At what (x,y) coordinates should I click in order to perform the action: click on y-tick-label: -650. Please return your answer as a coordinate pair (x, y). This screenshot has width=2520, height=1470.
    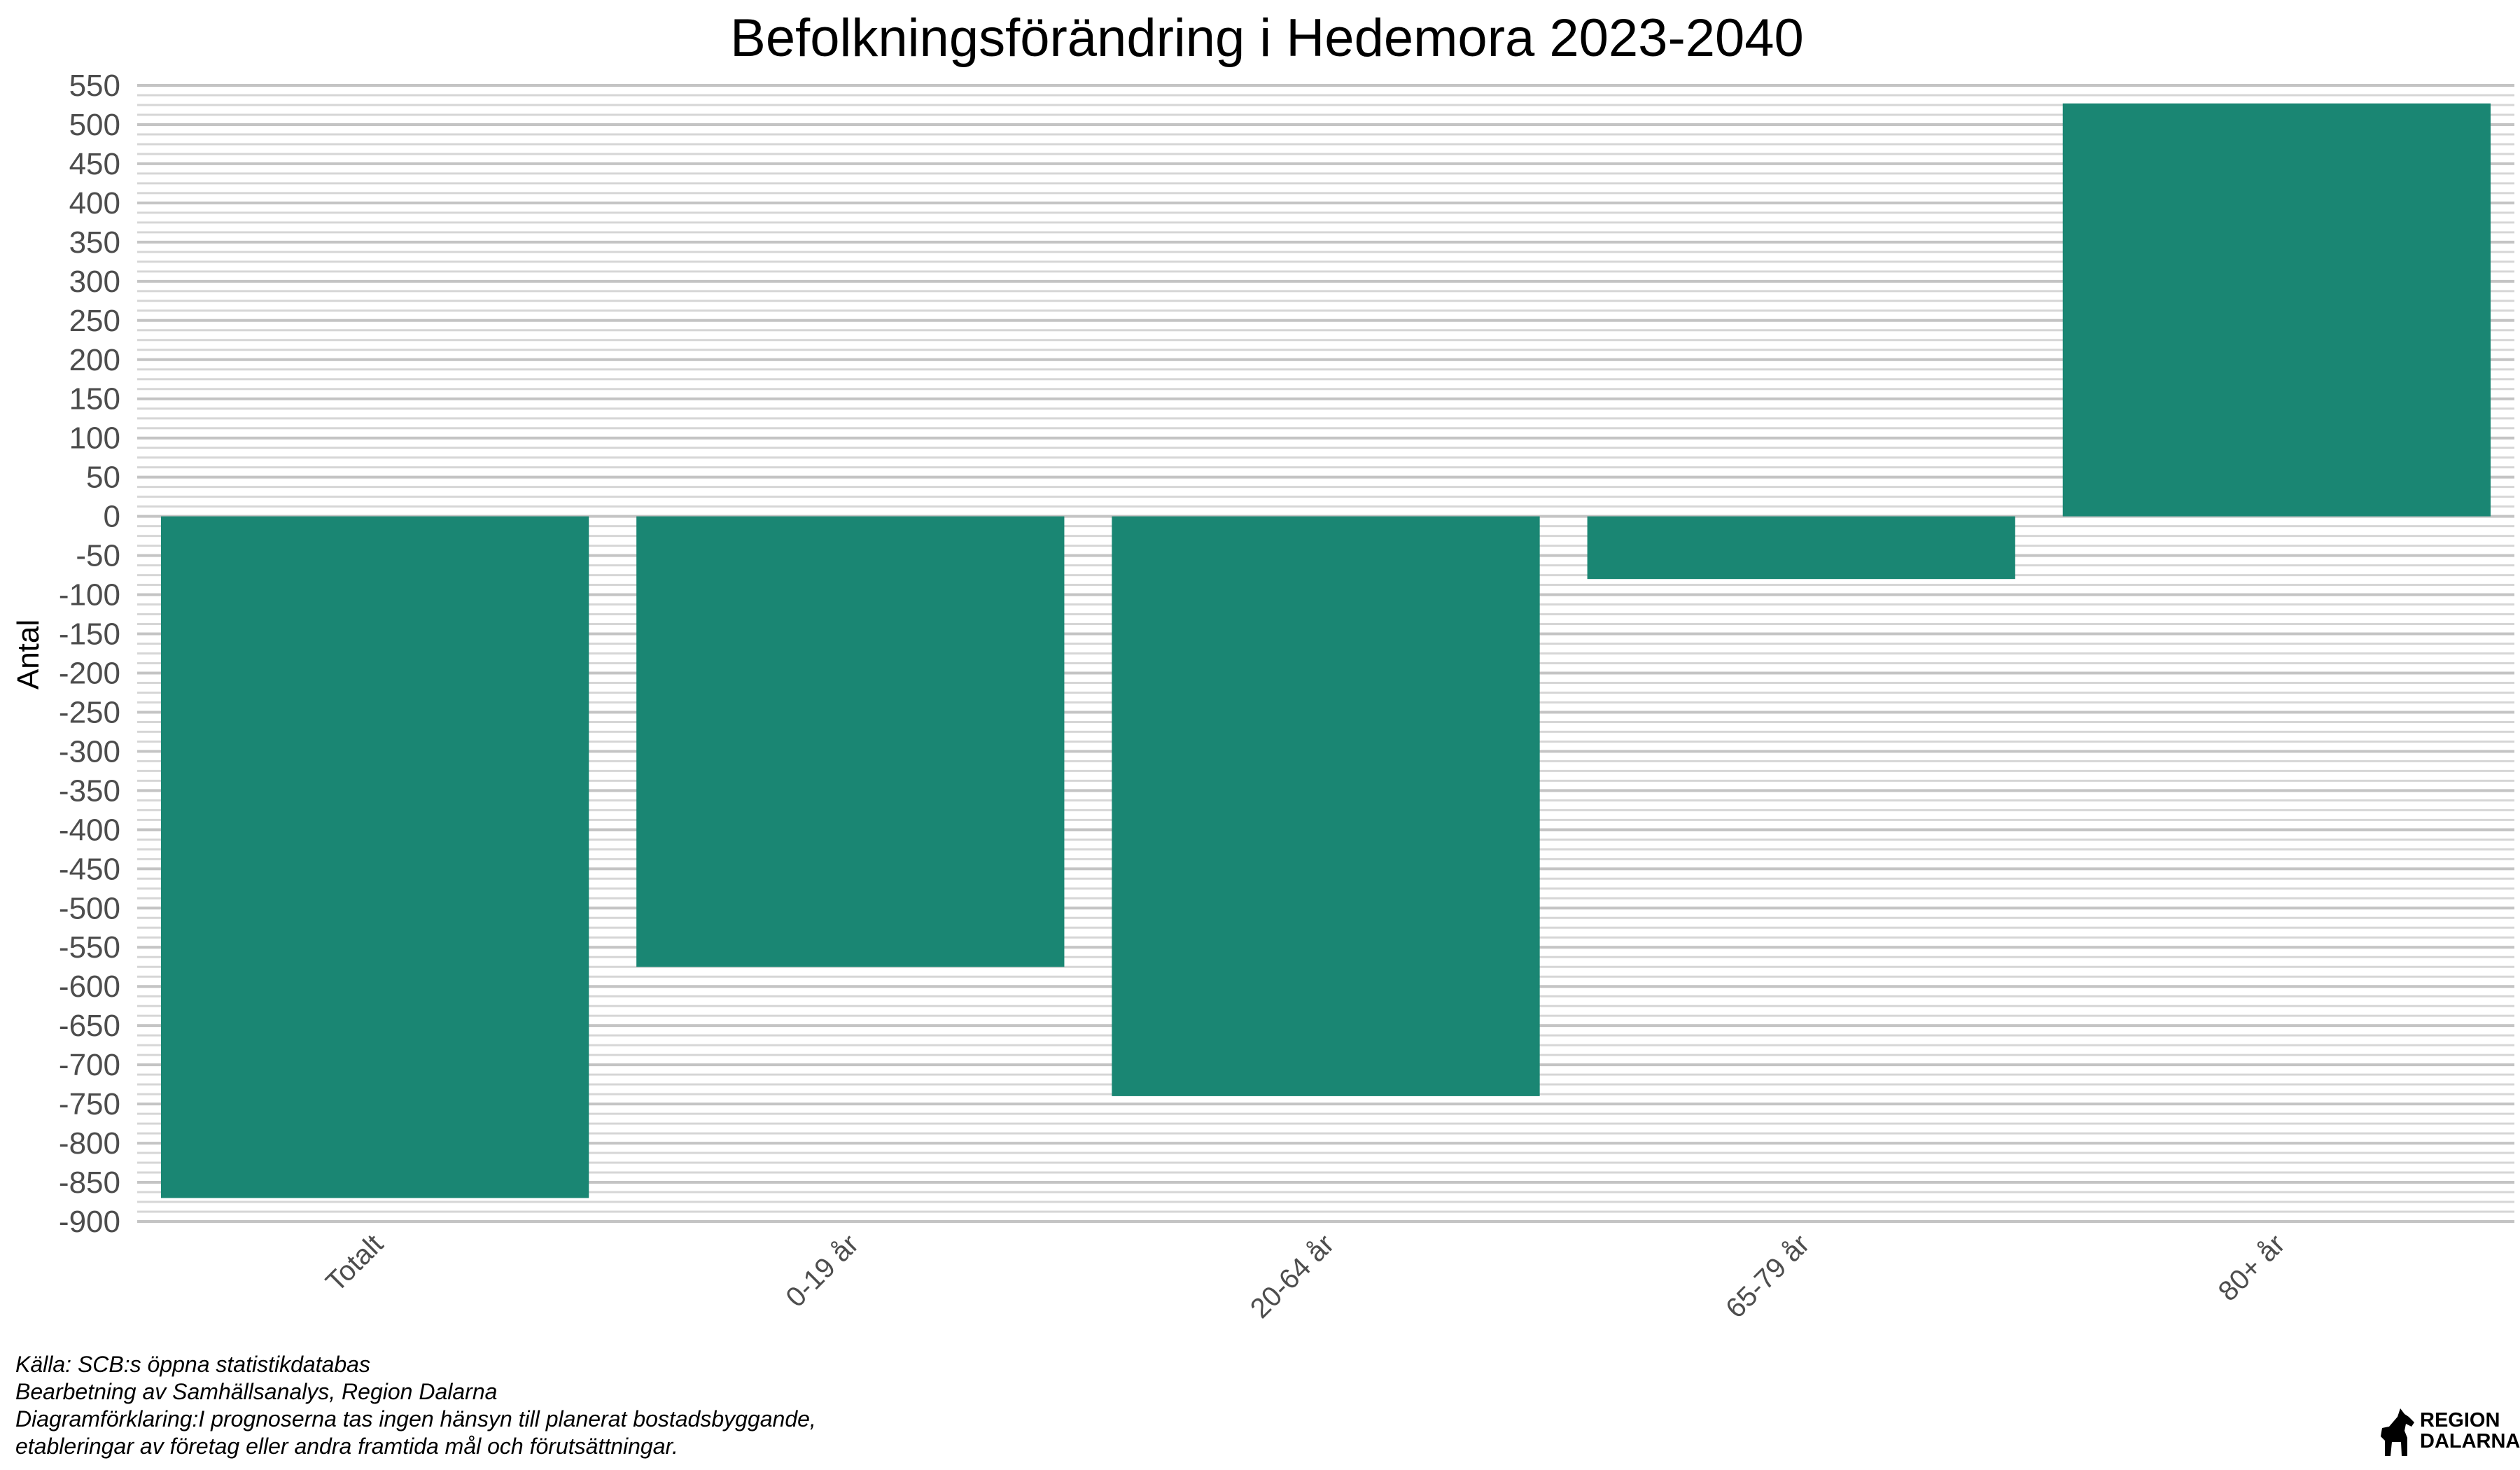
    Looking at the image, I should click on (89, 1026).